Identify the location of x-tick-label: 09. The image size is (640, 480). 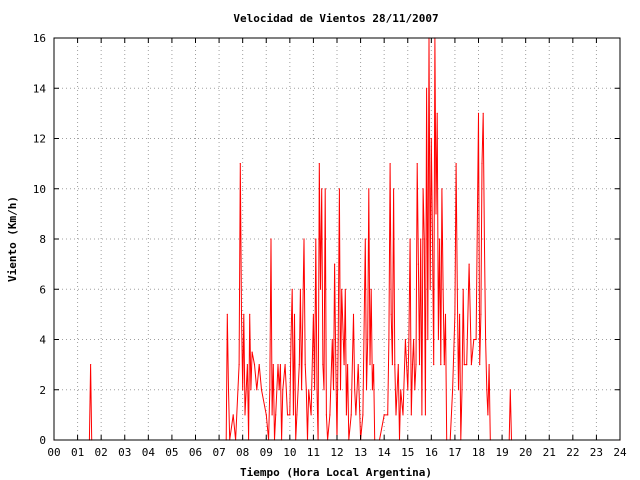
(266, 452).